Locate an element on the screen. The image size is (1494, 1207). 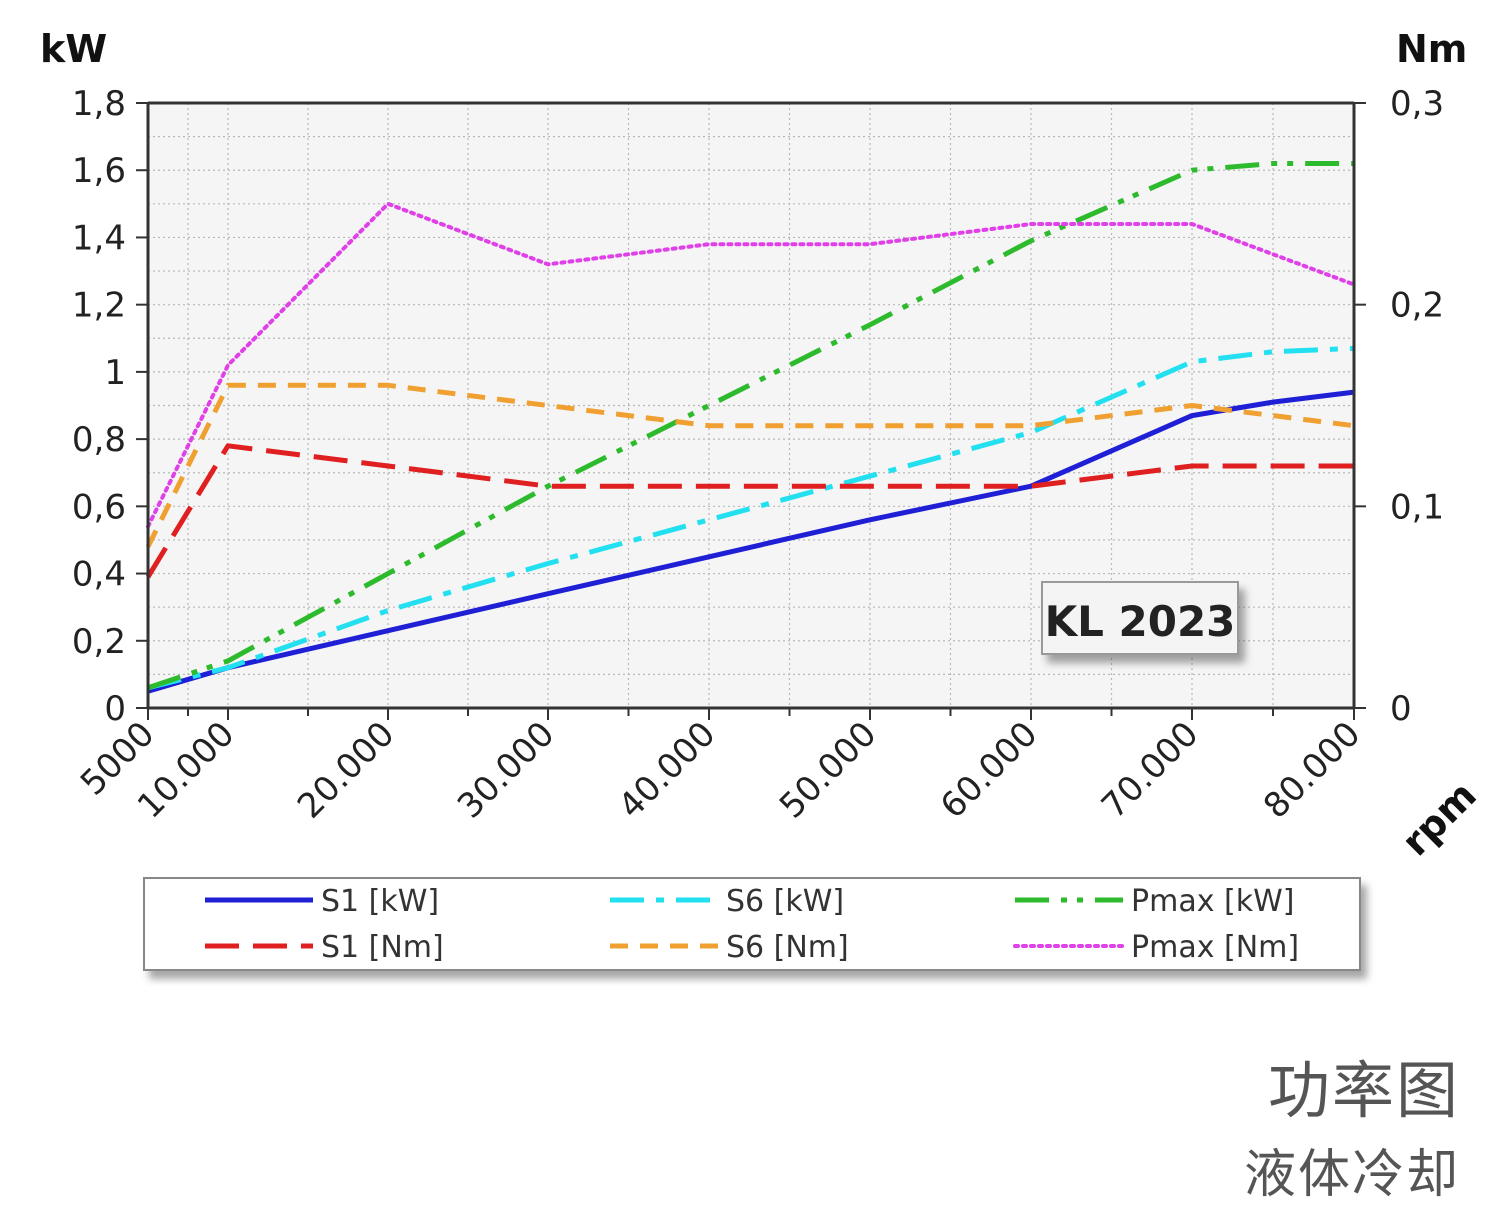
y-left-tick-label: 0,4 is located at coordinates (99, 575).